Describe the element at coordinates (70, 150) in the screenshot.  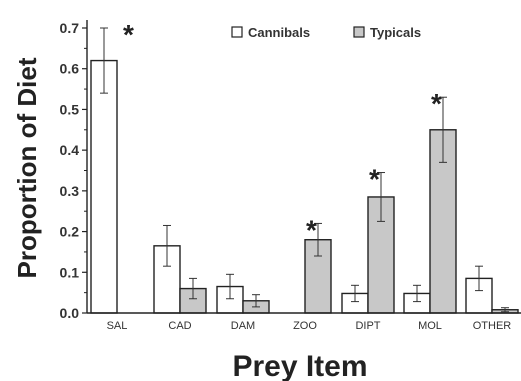
I see `y-tick-label: 0.4` at that location.